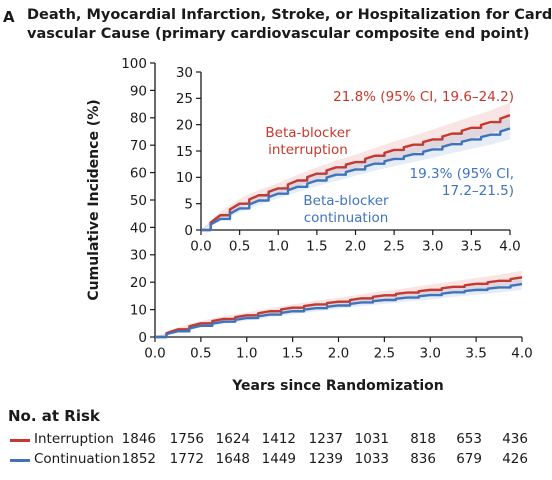  I want to click on main-interruption-ci-band, so click(338, 303).